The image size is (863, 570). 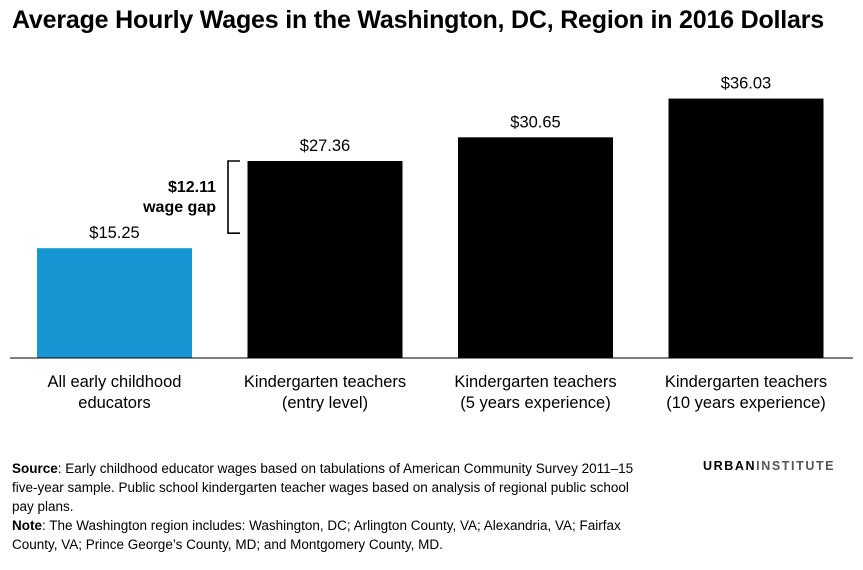 What do you see at coordinates (325, 382) in the screenshot?
I see `category-label-2-line-1: Kindergarten teachers` at bounding box center [325, 382].